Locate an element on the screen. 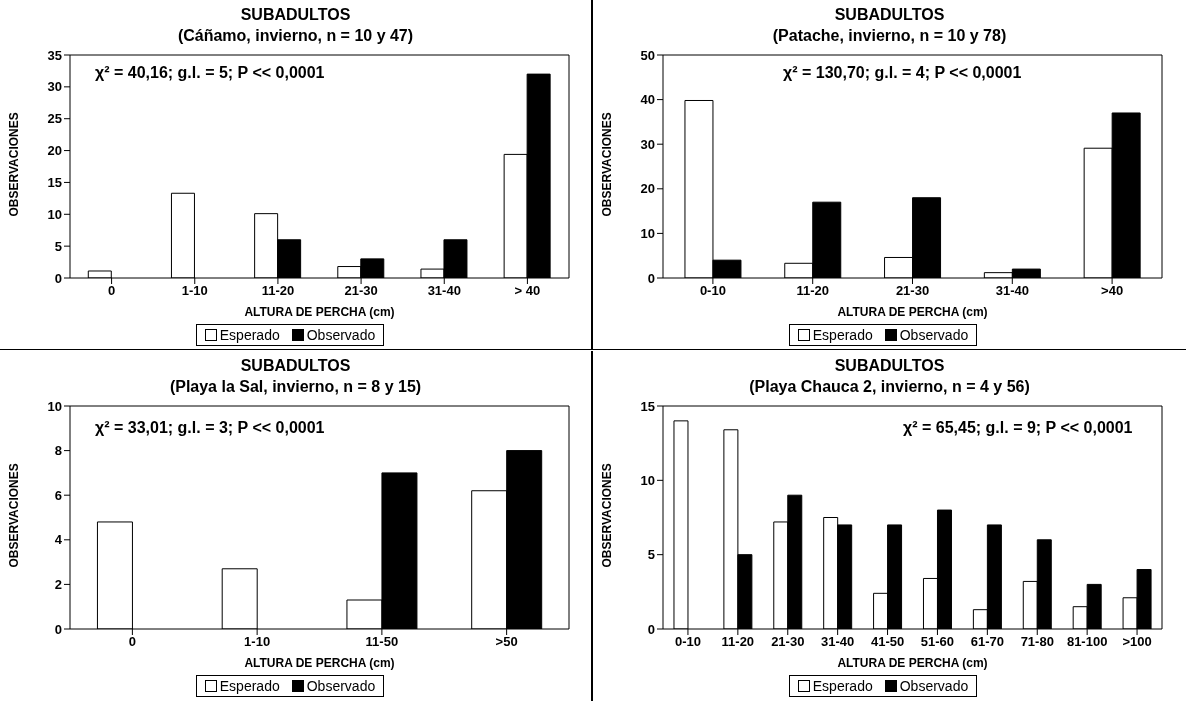 The image size is (1188, 702). annotation: χ² = 65,45; g.l. = 9; P << 0,0001 is located at coordinates (1018, 428).